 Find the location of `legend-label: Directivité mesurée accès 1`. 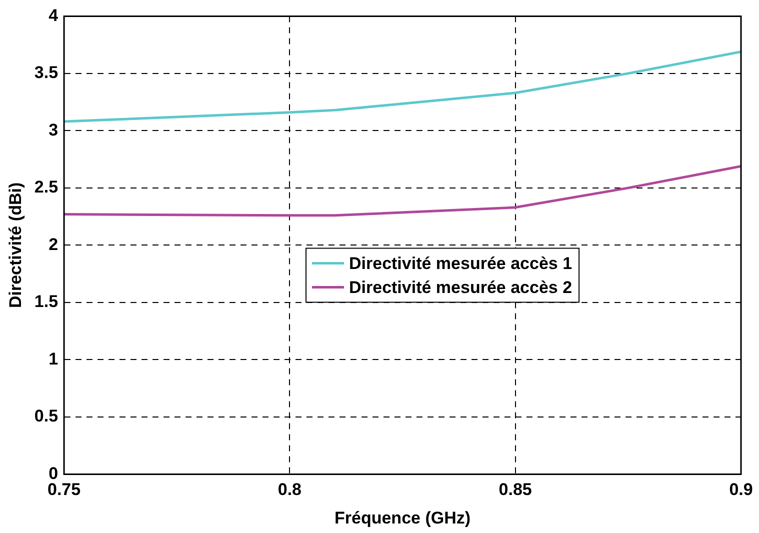

legend-label: Directivité mesurée accès 1 is located at coordinates (460, 263).